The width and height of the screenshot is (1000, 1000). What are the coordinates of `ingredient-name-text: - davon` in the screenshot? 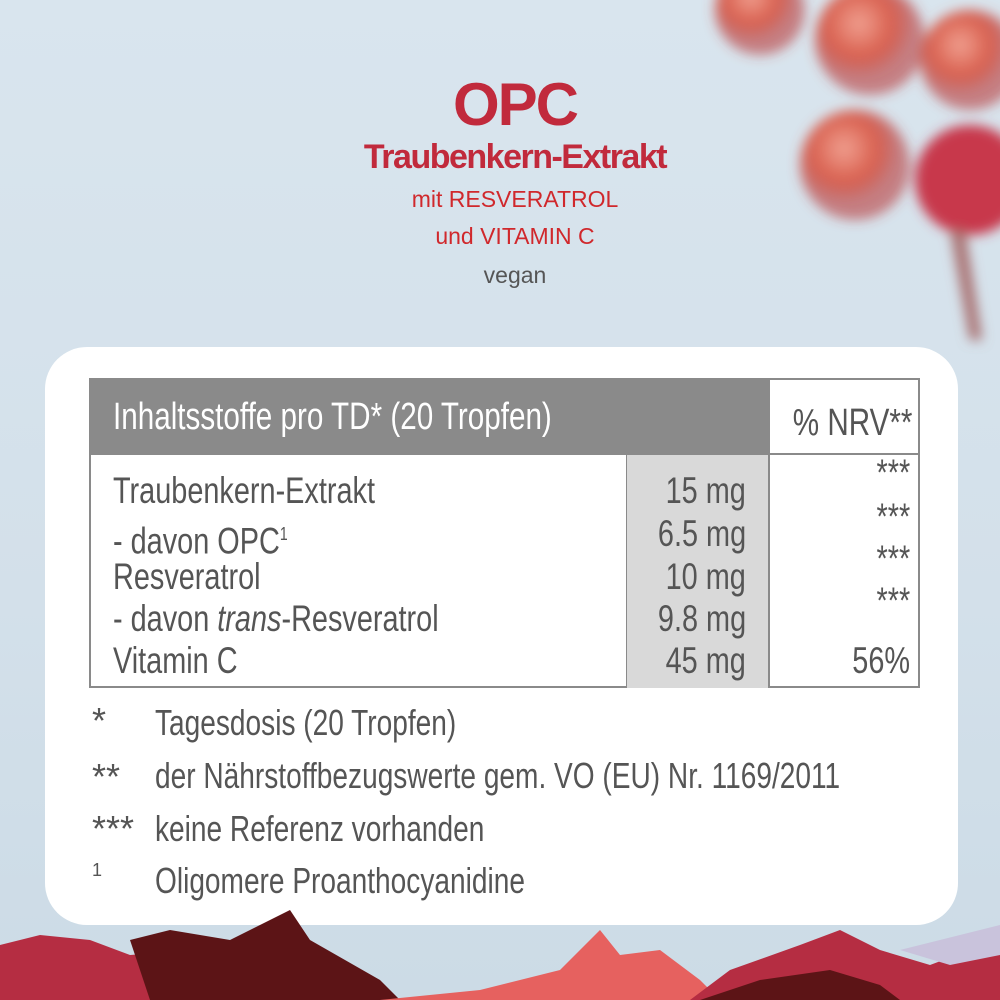 It's located at (165, 618).